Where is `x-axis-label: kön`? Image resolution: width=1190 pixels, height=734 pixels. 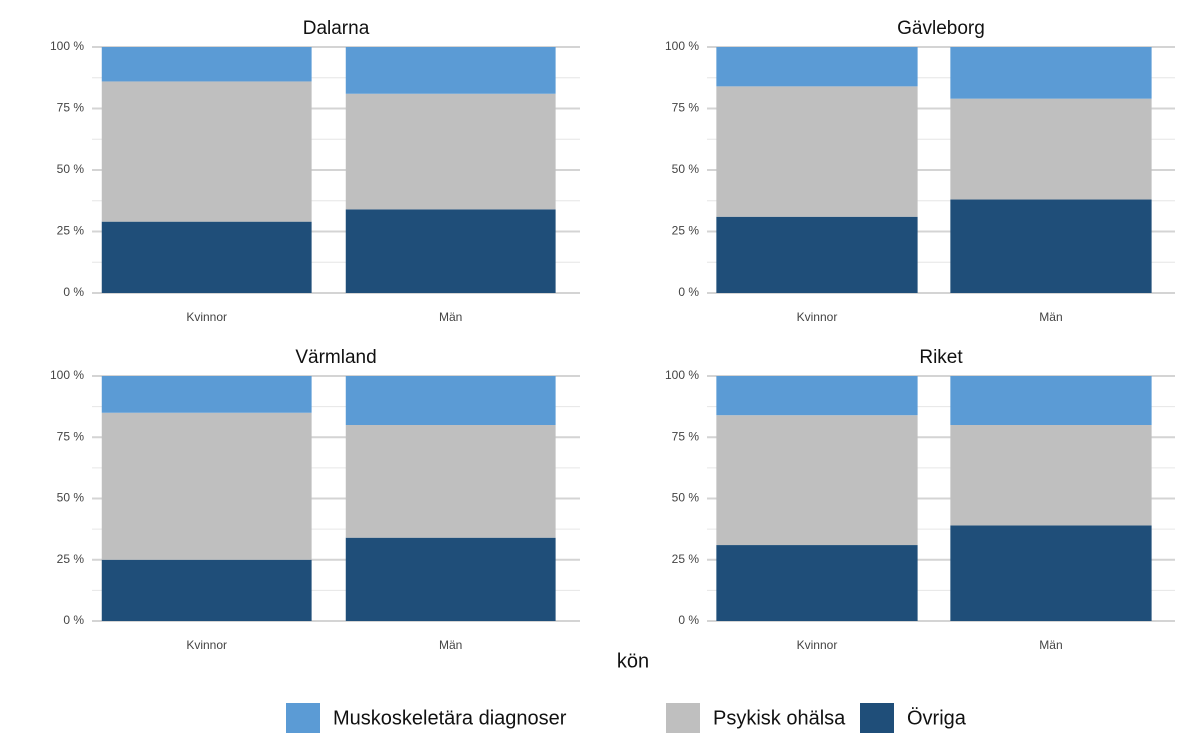
x-axis-label: kön is located at coordinates (633, 661).